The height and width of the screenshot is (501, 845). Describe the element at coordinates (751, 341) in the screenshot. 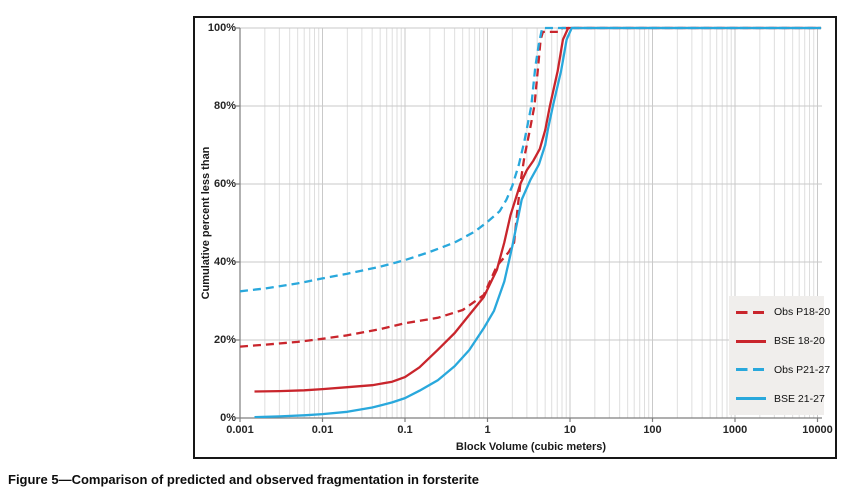

I see `legend-swatch-red-solid` at that location.